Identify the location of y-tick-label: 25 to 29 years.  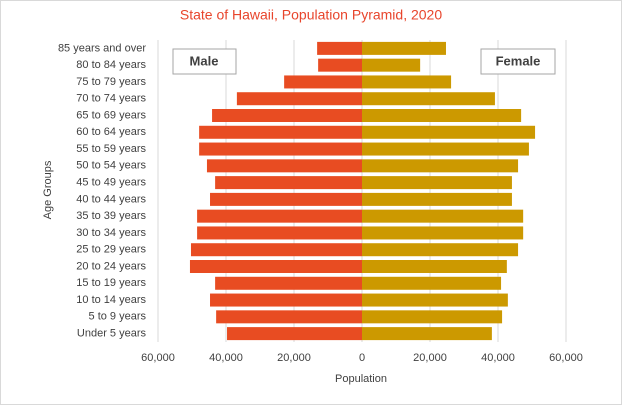
(111, 250).